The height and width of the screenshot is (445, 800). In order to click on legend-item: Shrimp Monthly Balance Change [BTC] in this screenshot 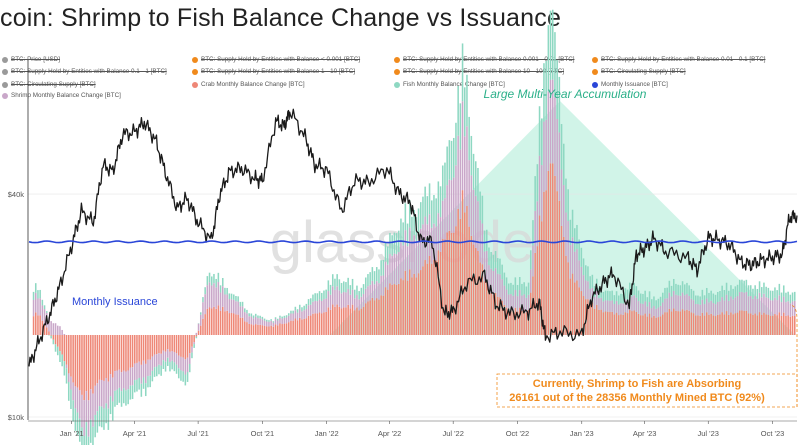, I will do `click(61, 95)`.